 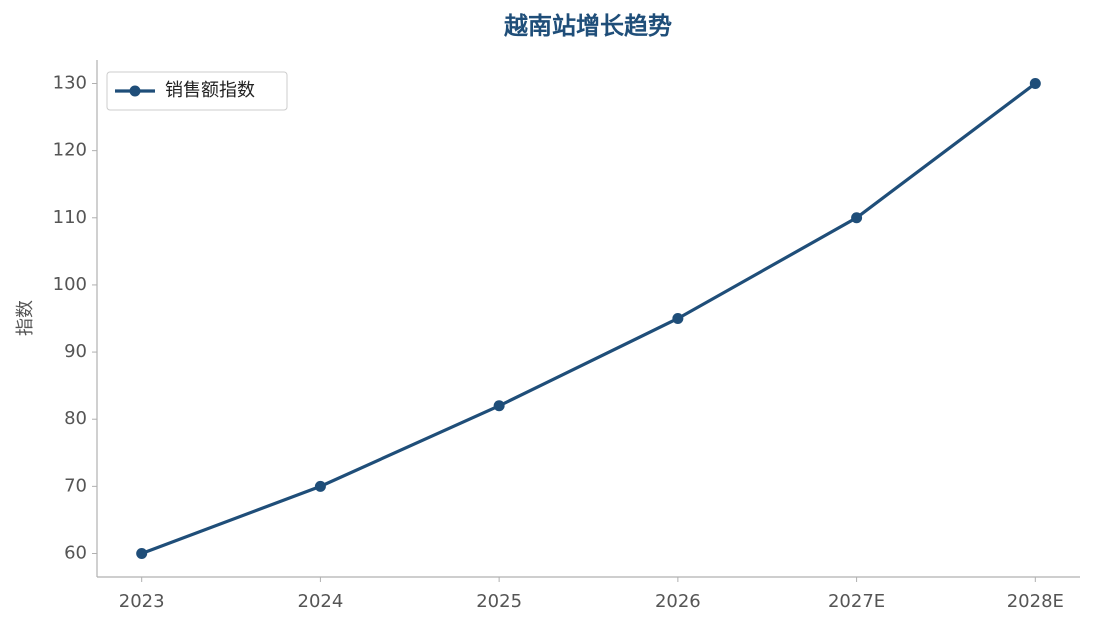 What do you see at coordinates (75, 485) in the screenshot?
I see `y-tick-label: 70` at bounding box center [75, 485].